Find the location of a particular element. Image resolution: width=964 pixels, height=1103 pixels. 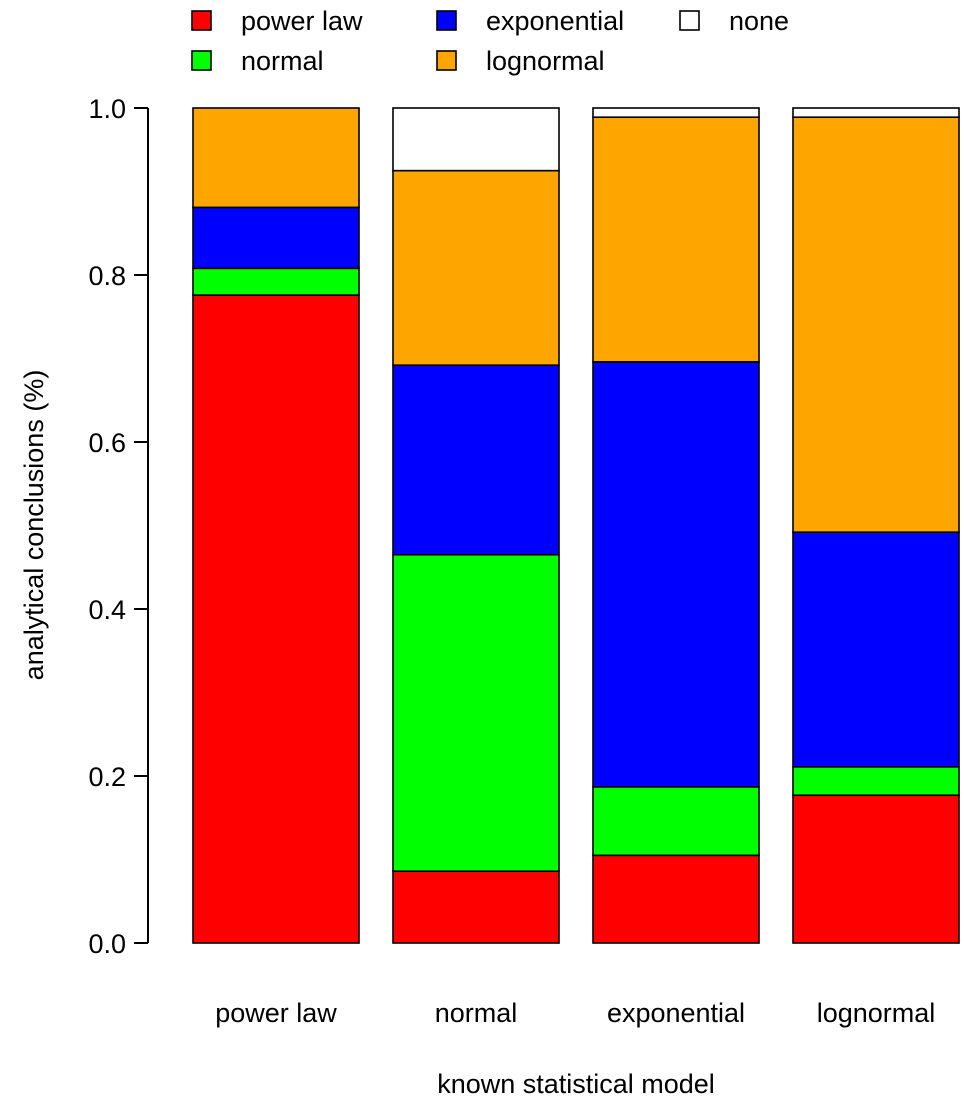

legend-item: lognormal is located at coordinates (520, 61).